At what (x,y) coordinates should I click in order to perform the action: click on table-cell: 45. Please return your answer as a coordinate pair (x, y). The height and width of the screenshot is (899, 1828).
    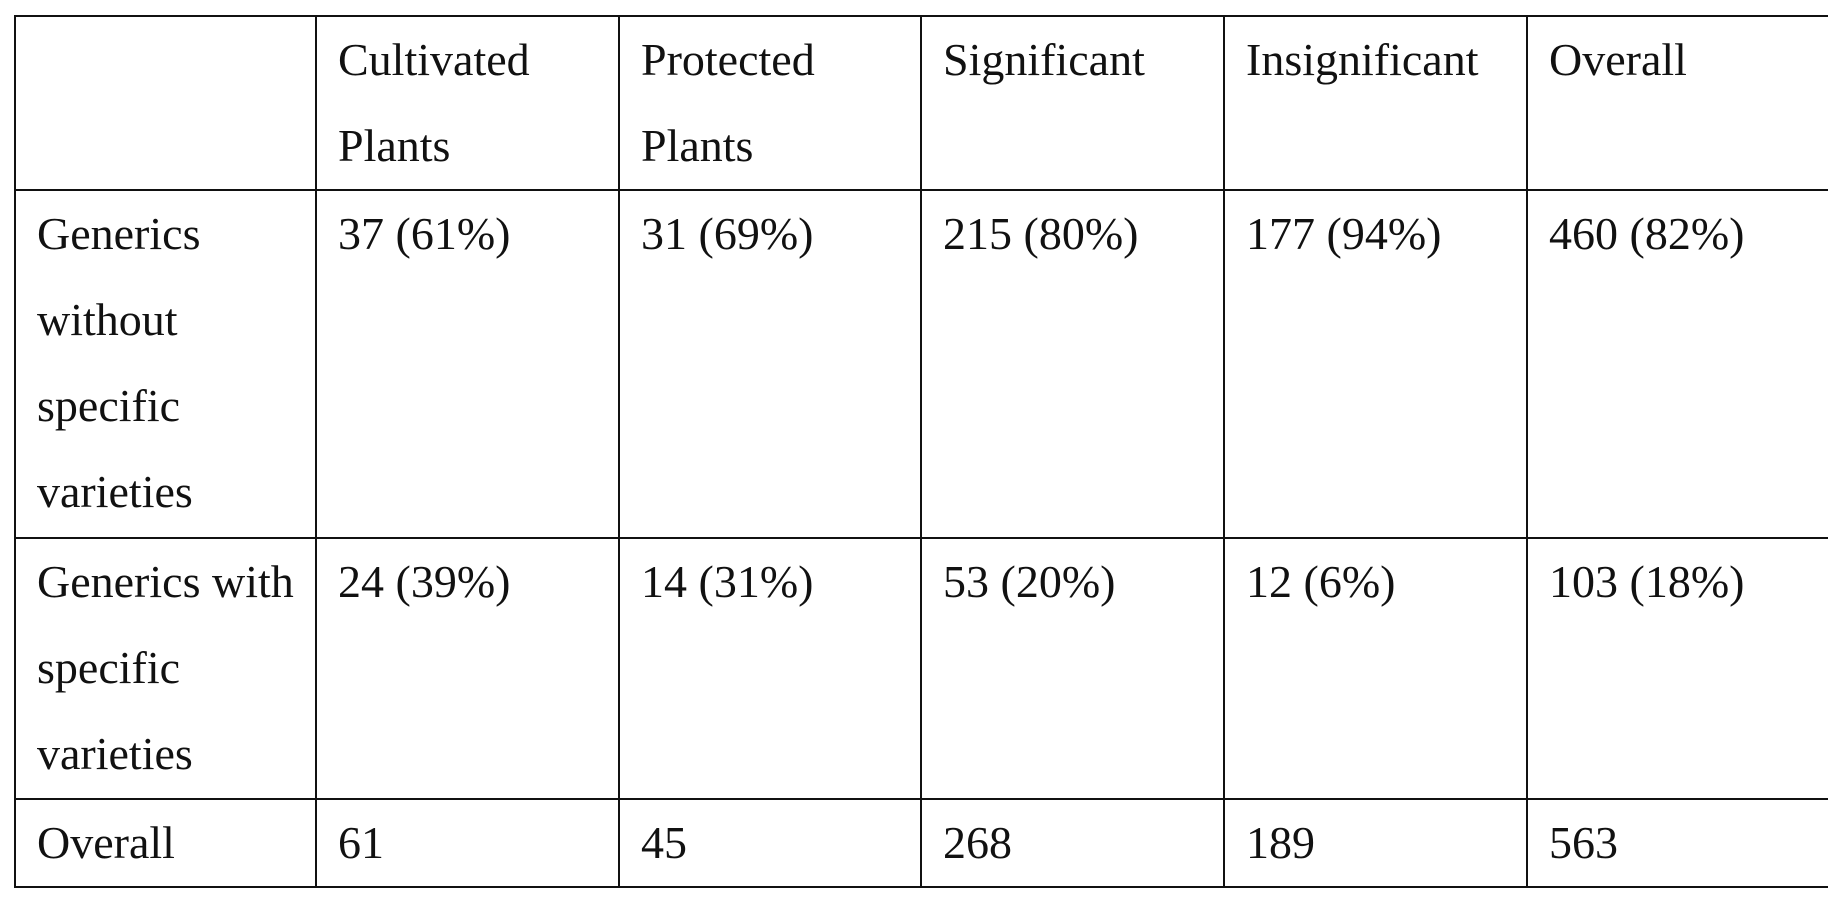
    Looking at the image, I should click on (770, 843).